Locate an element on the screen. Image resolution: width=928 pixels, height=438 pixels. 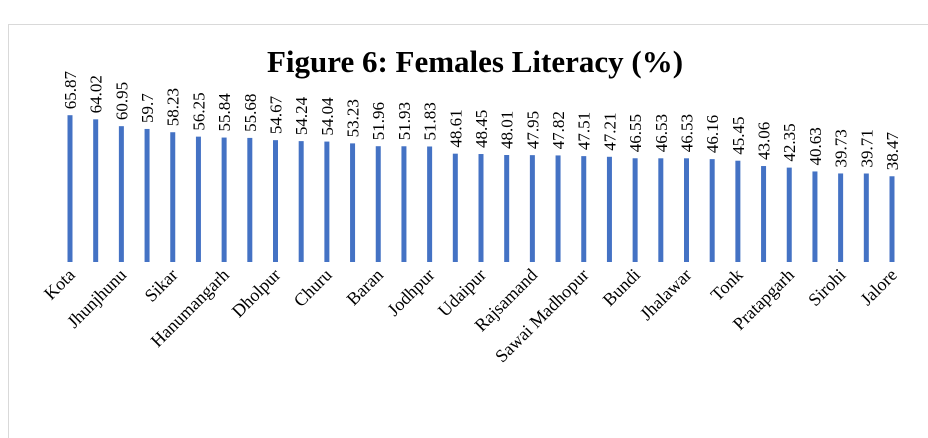
data-label: 54.24 is located at coordinates (301, 115).